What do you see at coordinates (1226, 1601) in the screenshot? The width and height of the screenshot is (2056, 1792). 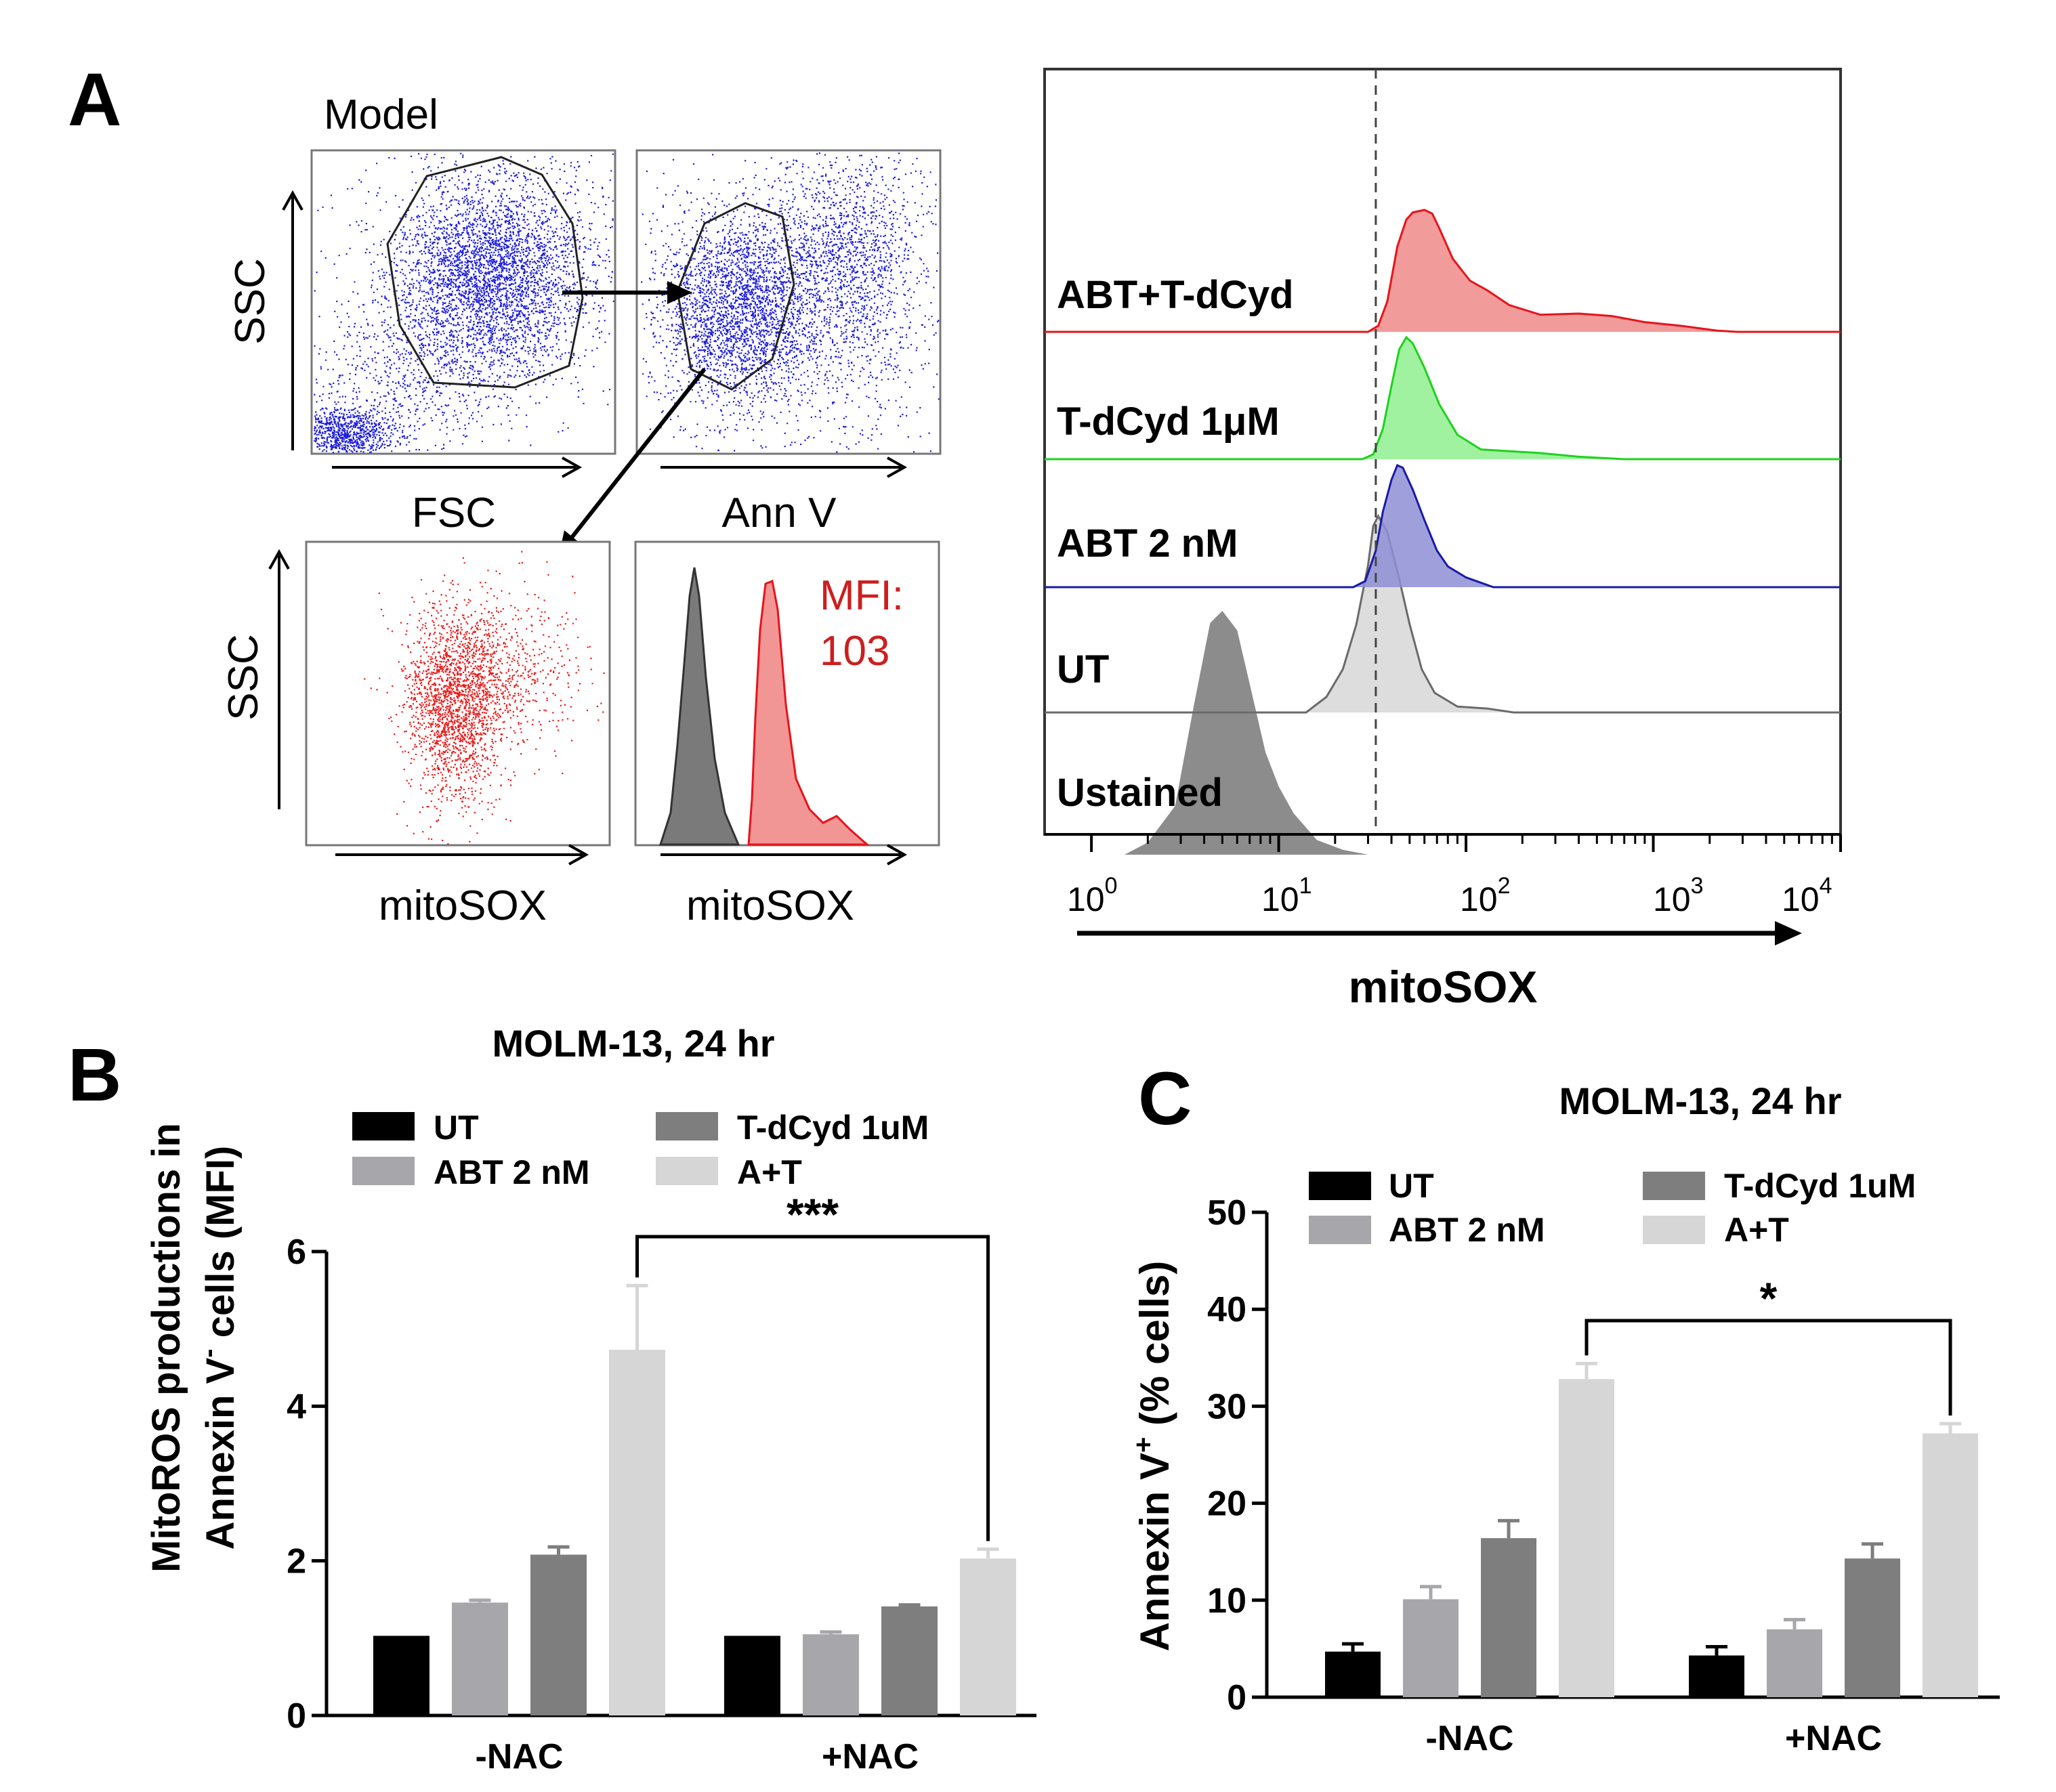 I see `y-tick-label: 10` at bounding box center [1226, 1601].